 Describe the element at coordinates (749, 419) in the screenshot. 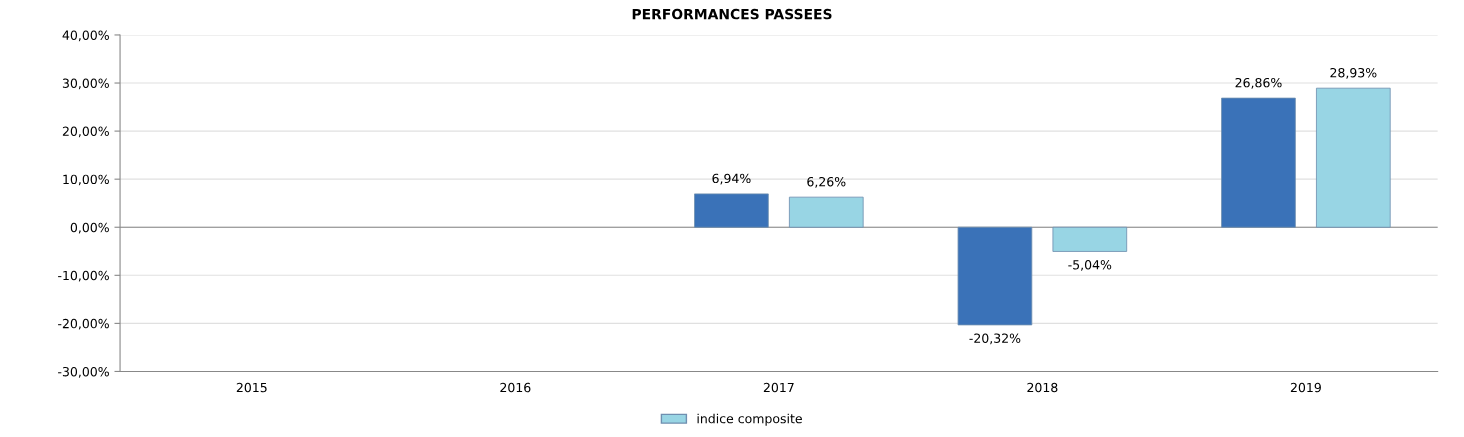

I see `legend-label: indice composite` at that location.